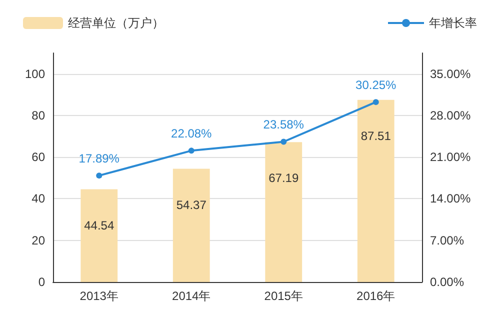 The height and width of the screenshot is (330, 500). I want to click on x-tick-label: 2016年, so click(376, 296).